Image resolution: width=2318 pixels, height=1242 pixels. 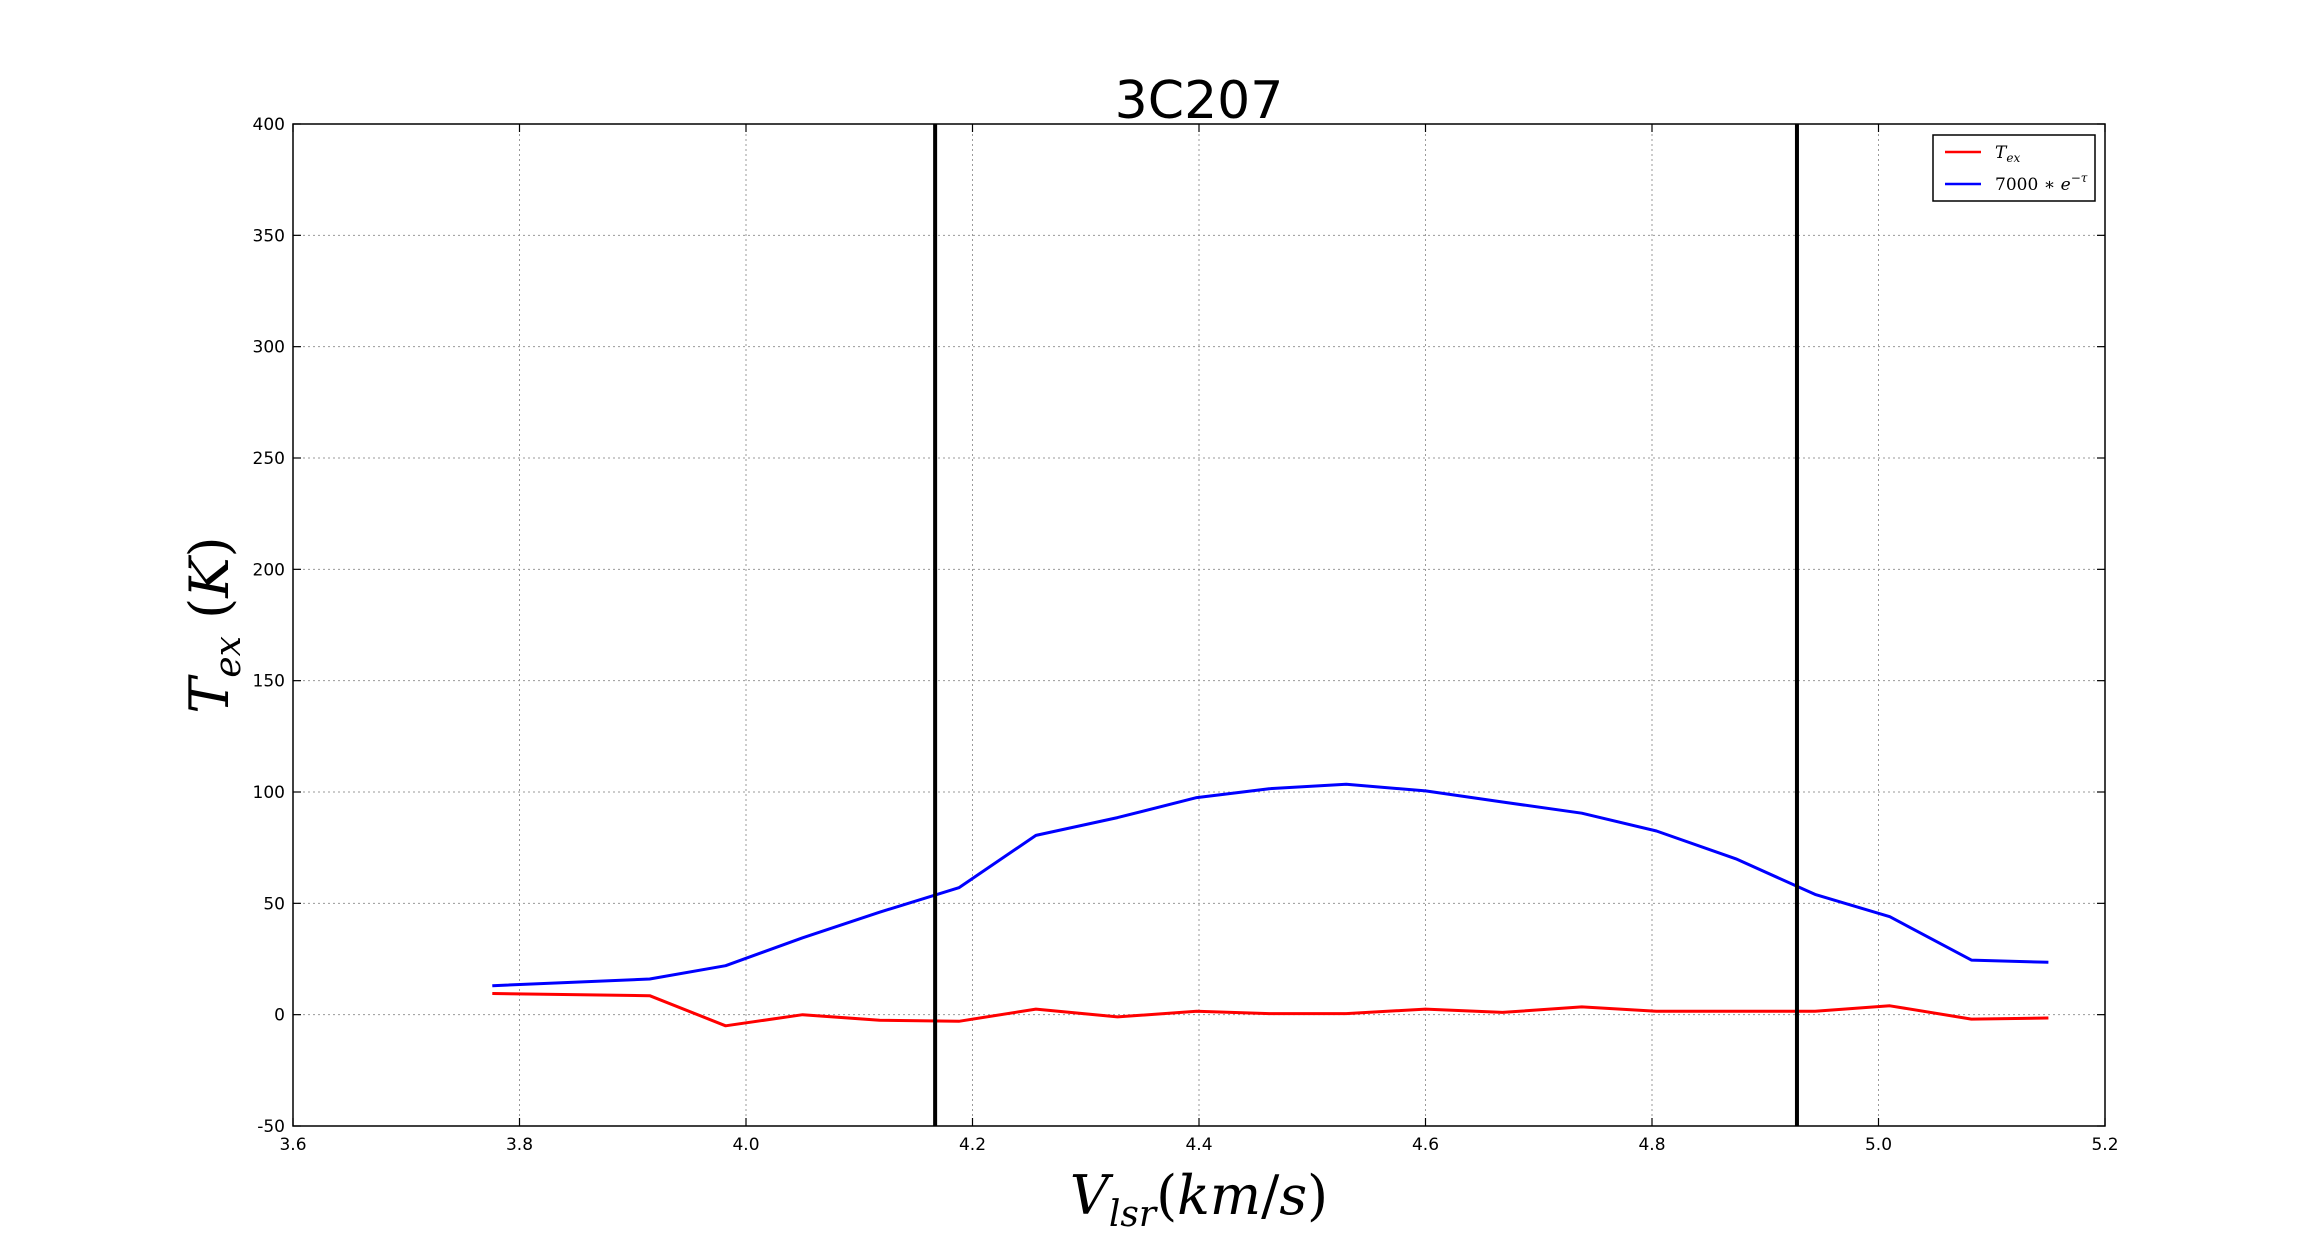 I want to click on y-tick-label: -50, so click(x=271, y=1127).